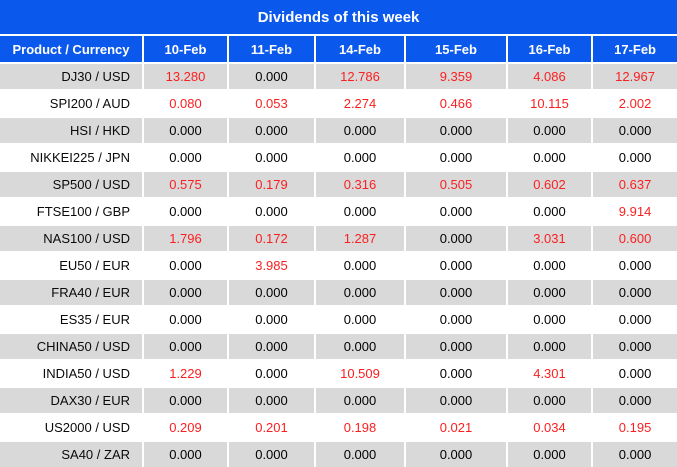 Image resolution: width=677 pixels, height=467 pixels. I want to click on column-header-11-feb: 11-Feb, so click(271, 49).